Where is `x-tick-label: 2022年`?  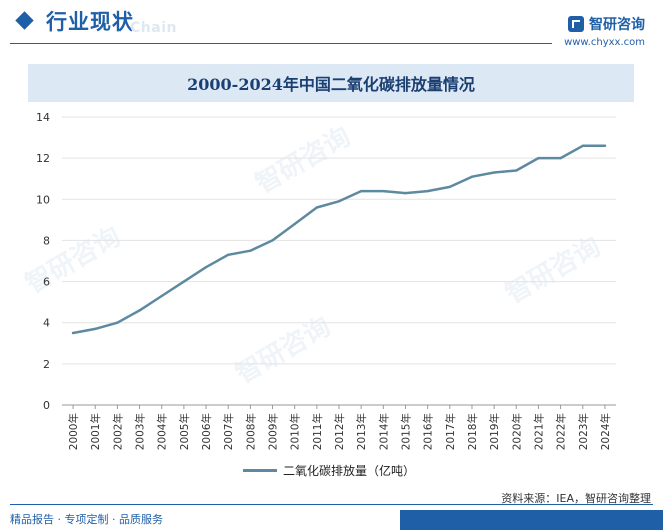
x-tick-label: 2022年 is located at coordinates (561, 431).